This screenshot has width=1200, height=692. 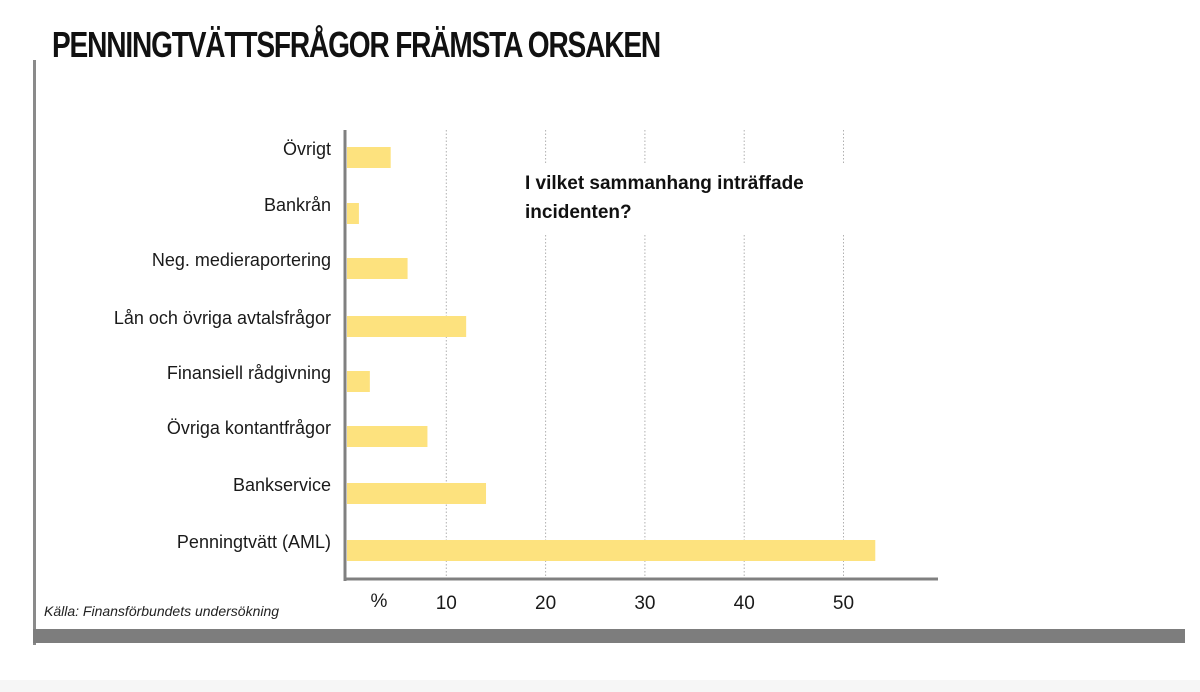 What do you see at coordinates (446, 603) in the screenshot?
I see `x-tick-label: 10` at bounding box center [446, 603].